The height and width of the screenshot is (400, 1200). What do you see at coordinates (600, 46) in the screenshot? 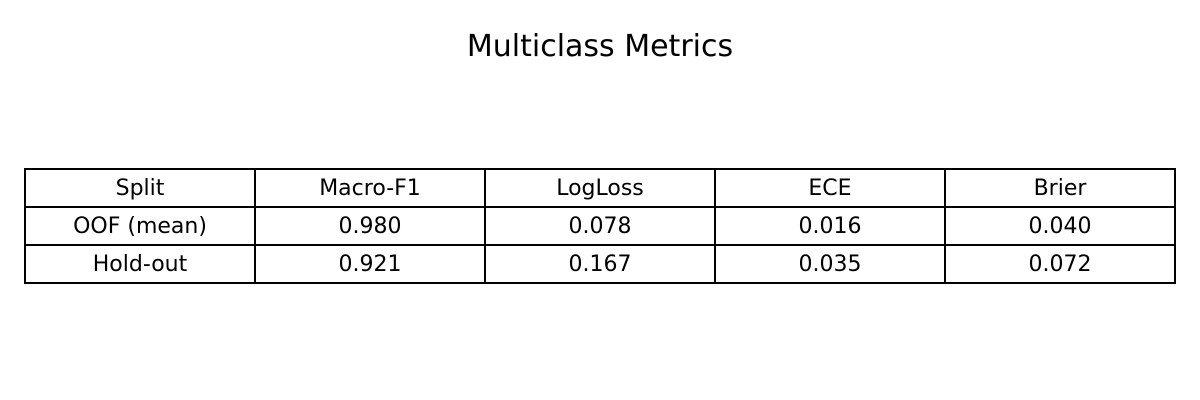
I see `chart-title: Multiclass Metrics` at bounding box center [600, 46].